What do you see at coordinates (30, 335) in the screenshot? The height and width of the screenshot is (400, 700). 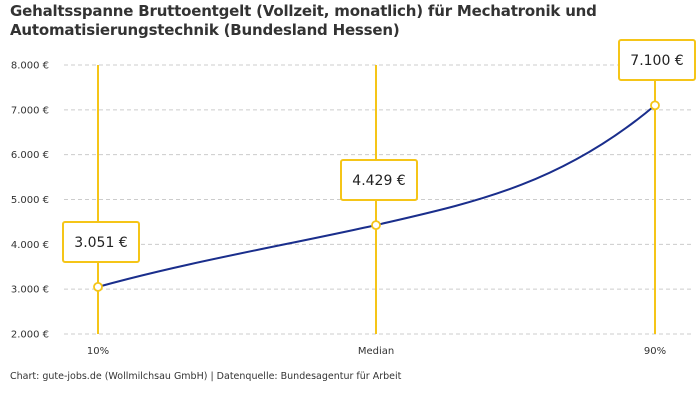 I see `y-tick-label: 2.000 €` at bounding box center [30, 335].